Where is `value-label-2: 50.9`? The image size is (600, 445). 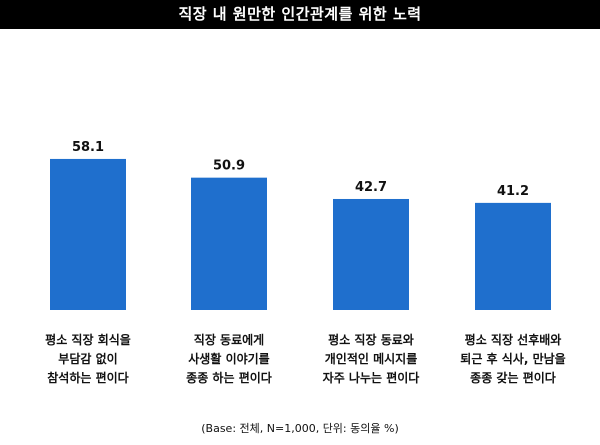
value-label-2: 50.9 is located at coordinates (229, 166).